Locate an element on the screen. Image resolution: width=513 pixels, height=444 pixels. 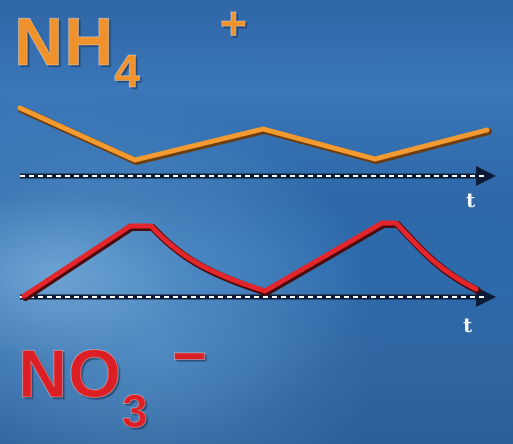
ammonium-curve is located at coordinates (255, 135).